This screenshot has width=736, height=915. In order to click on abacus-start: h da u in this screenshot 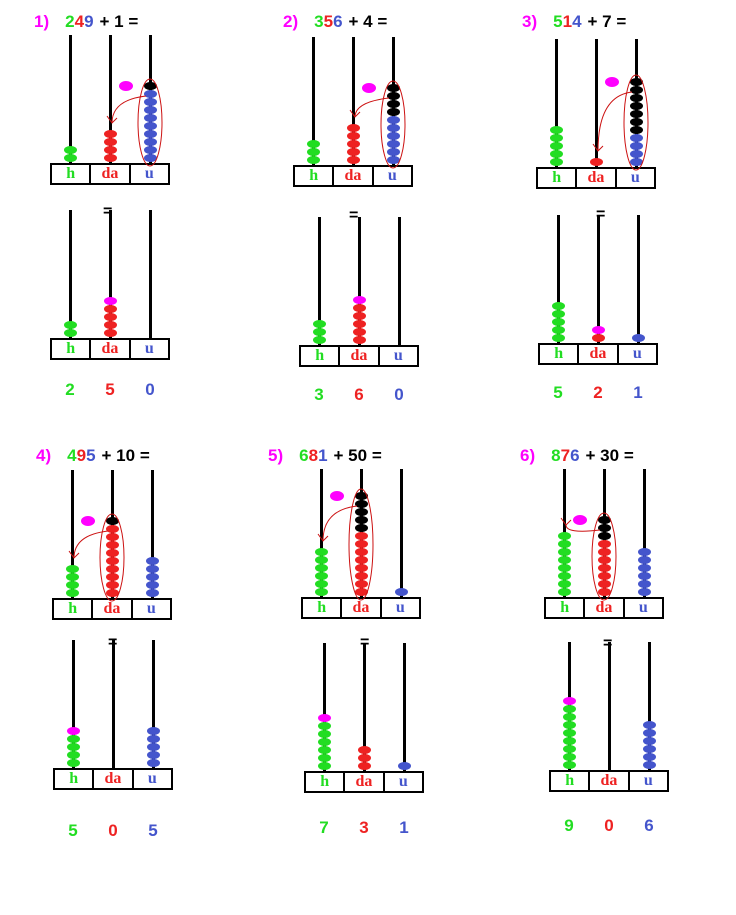, I will do `click(362, 544)`.